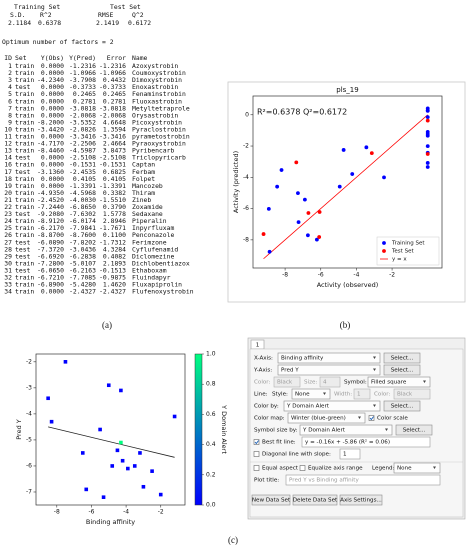  I want to click on button-label: New Data Set, so click(271, 501).